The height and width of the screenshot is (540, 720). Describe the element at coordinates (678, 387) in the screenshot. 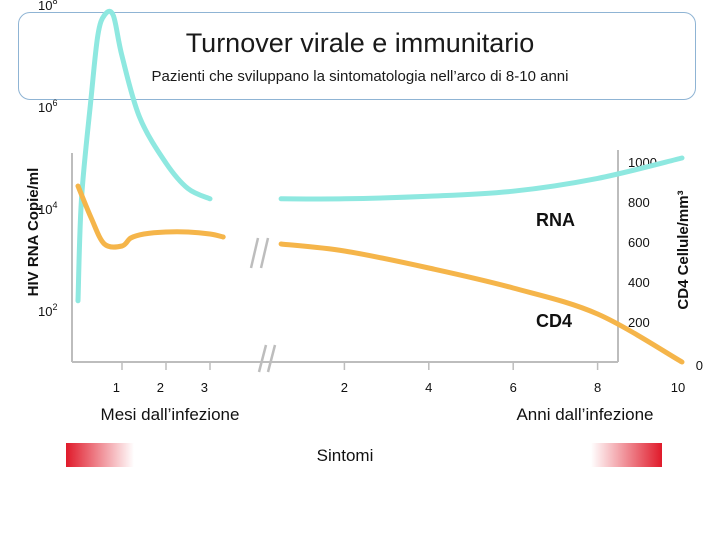

I see `x-tick-year-4: 10` at that location.